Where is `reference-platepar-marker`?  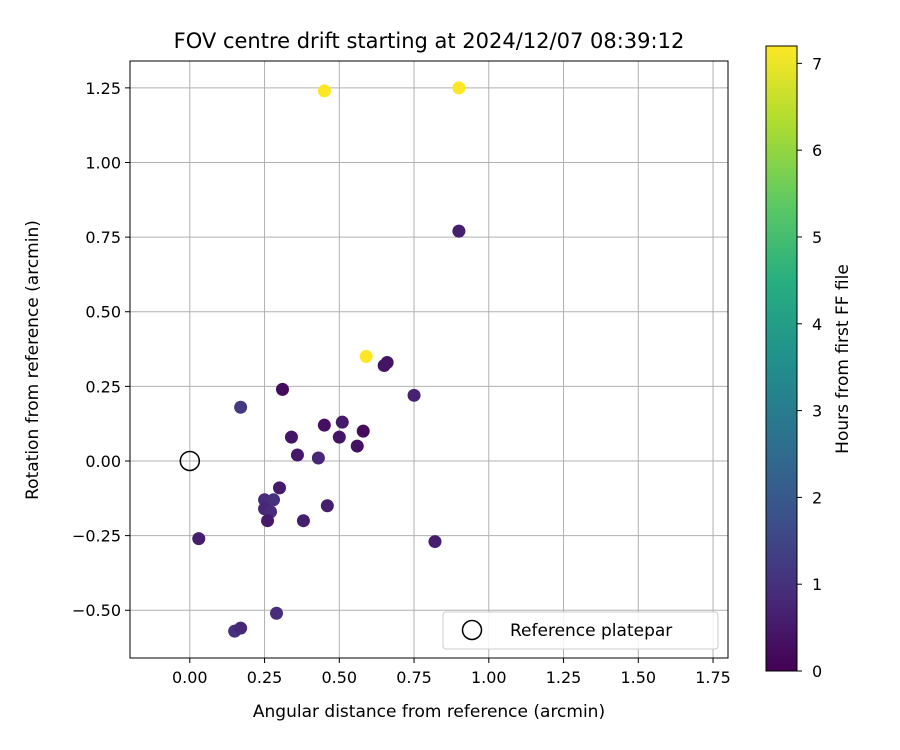
reference-platepar-marker is located at coordinates (190, 461).